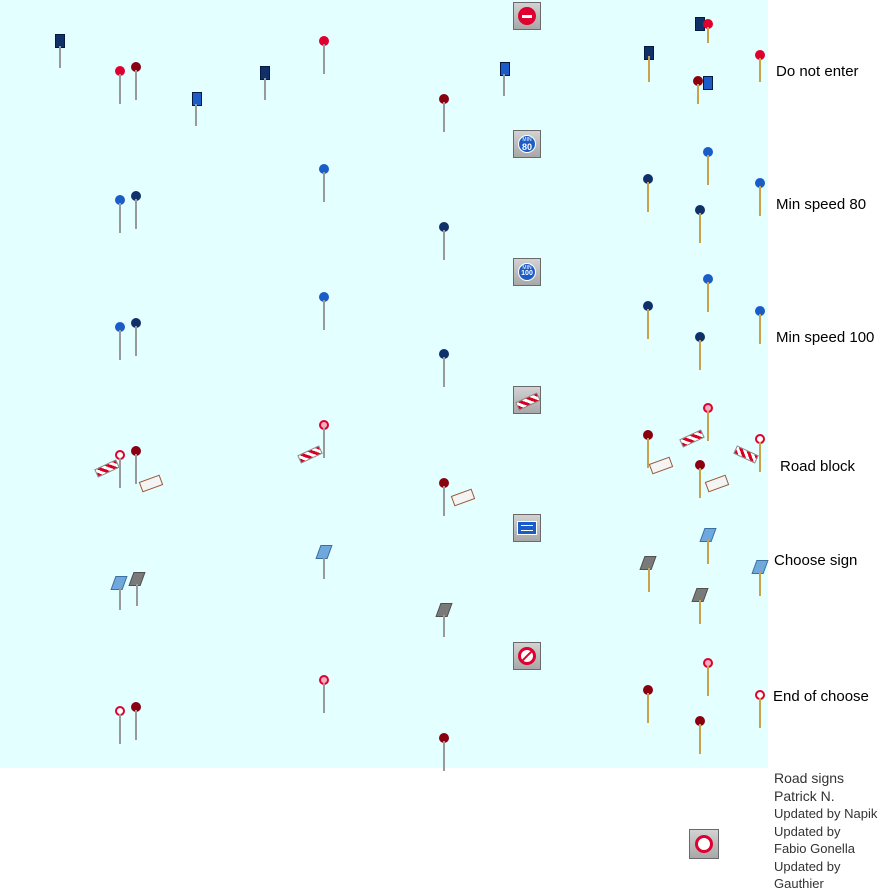 This screenshot has width=896, height=896. Describe the element at coordinates (527, 16) in the screenshot. I see `do-not-enter-menu-icon` at that location.